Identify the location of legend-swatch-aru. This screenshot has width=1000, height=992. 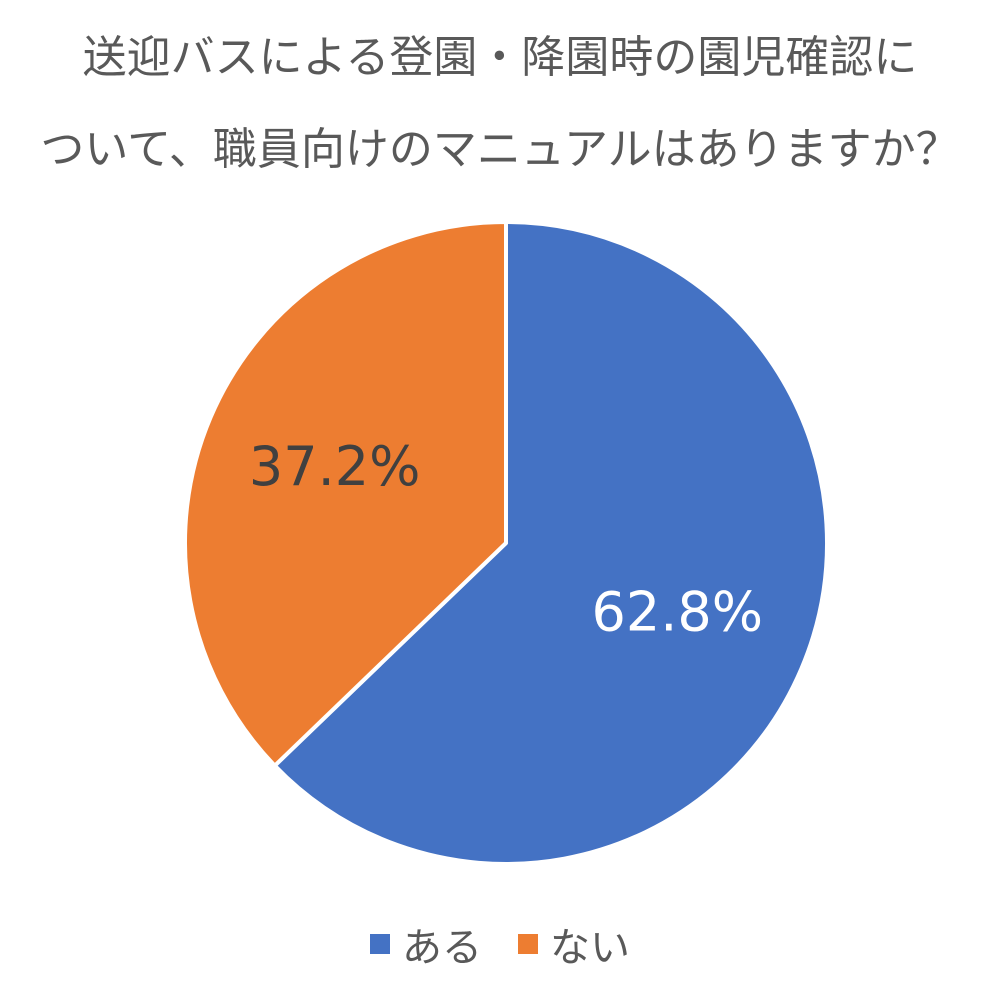
(380, 944).